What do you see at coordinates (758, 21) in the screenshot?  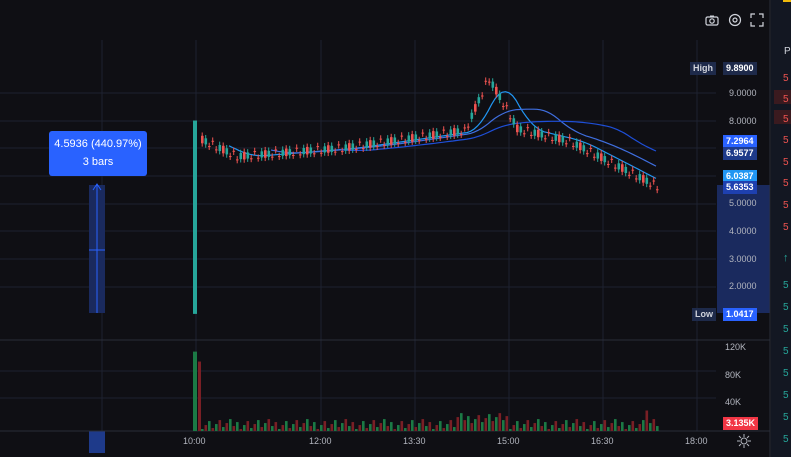 I see `fullscreen-icon` at bounding box center [758, 21].